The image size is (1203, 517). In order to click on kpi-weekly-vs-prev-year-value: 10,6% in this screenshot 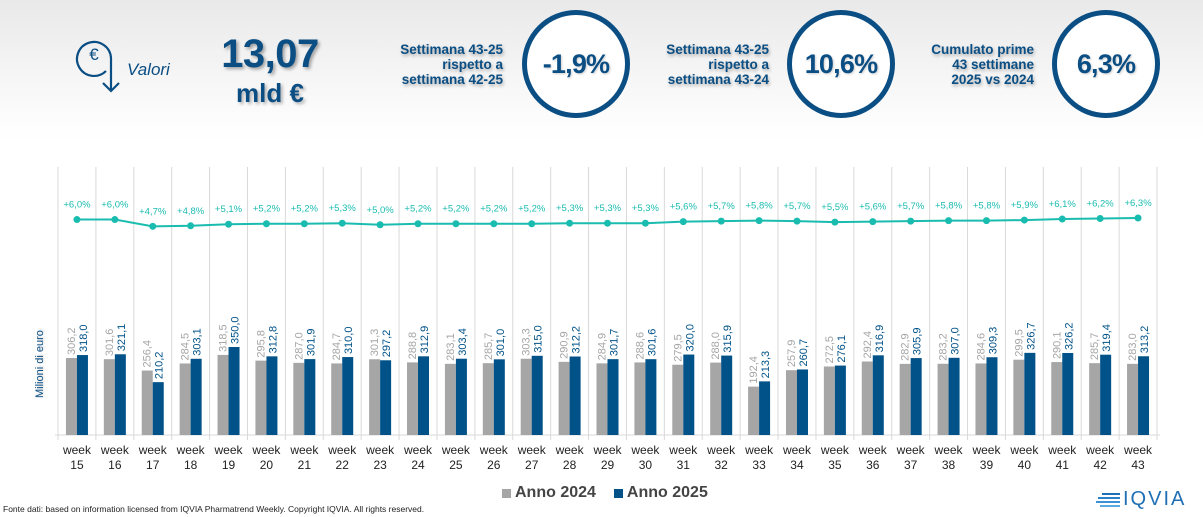, I will do `click(841, 64)`.